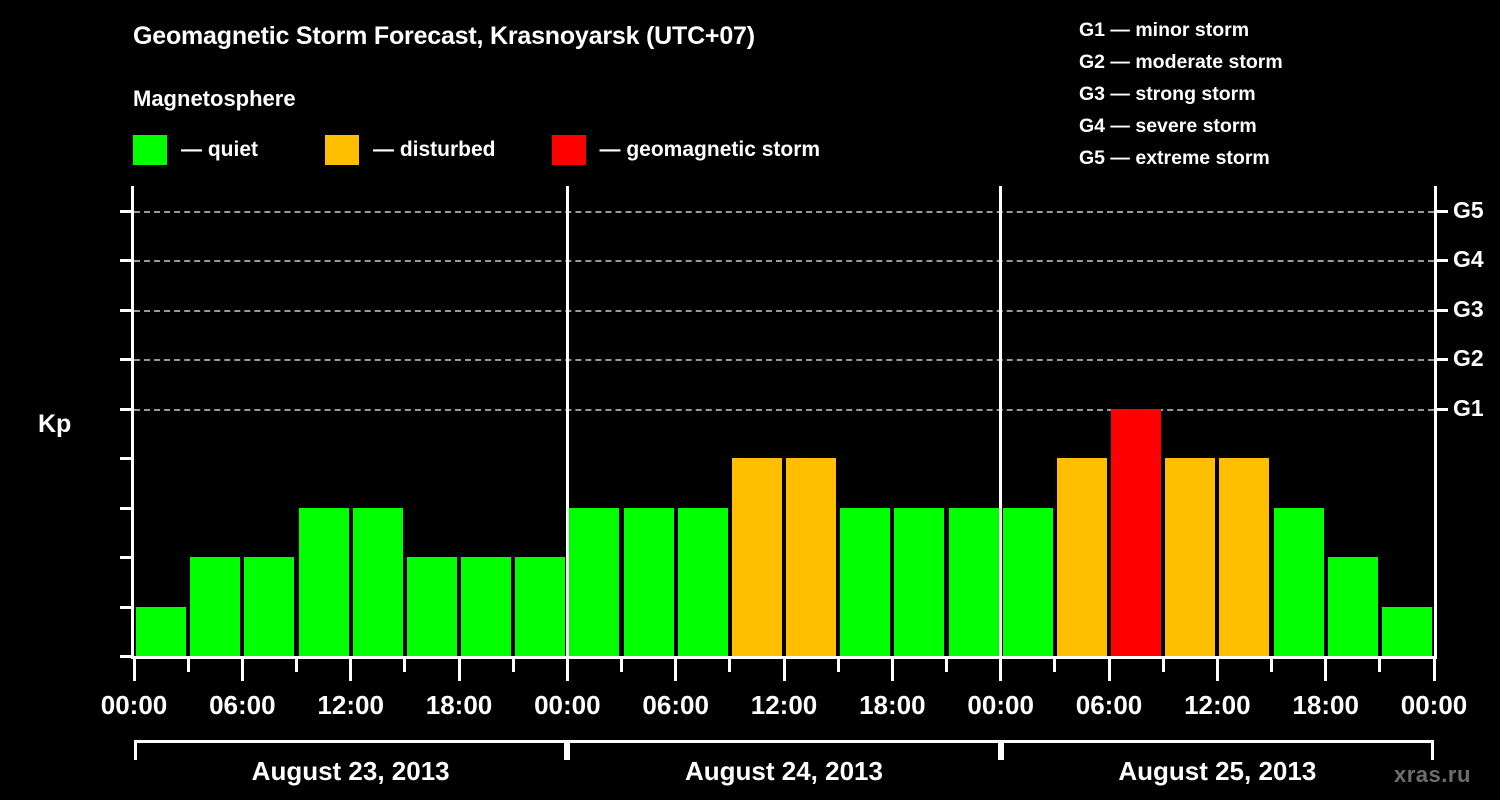 This screenshot has width=1500, height=800. What do you see at coordinates (1168, 126) in the screenshot?
I see `gscale-legend-line-g4: G4 — severe storm` at bounding box center [1168, 126].